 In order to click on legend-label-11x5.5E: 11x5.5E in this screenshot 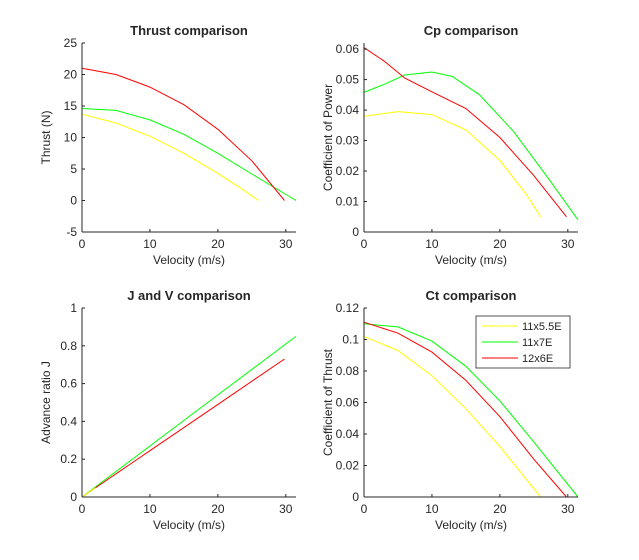, I will do `click(542, 327)`.